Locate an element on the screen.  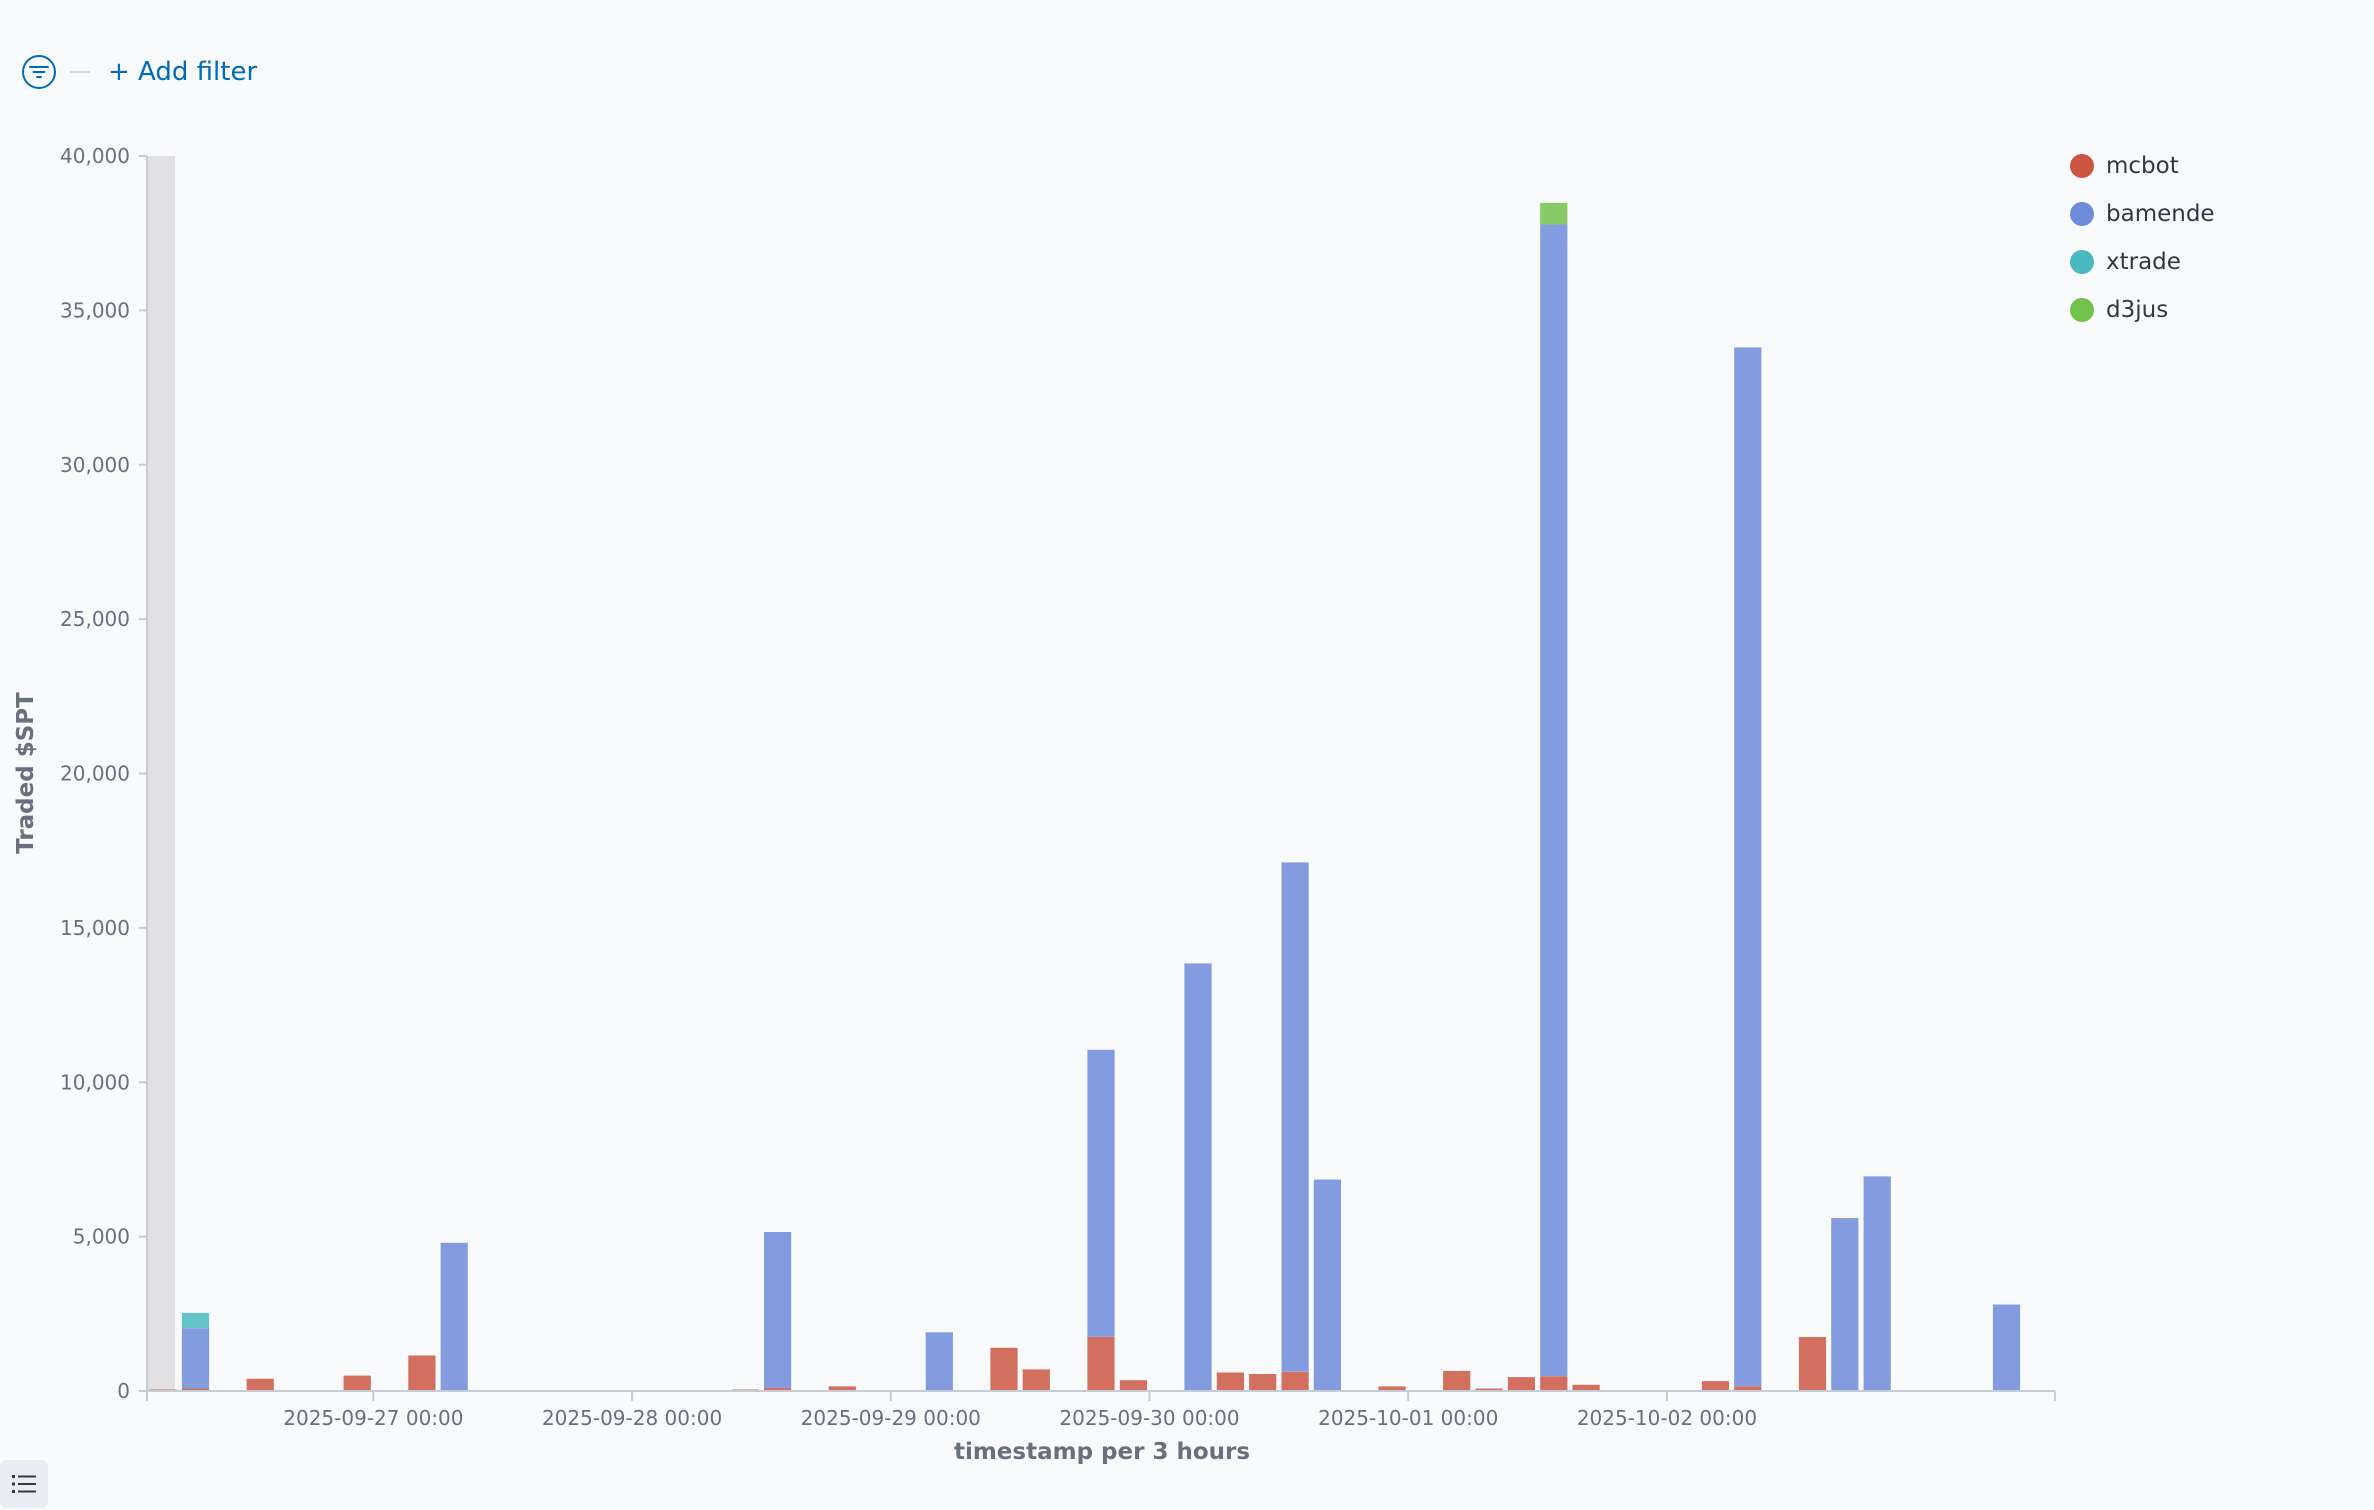
x-tick-label: 2025-09-29 00:00 is located at coordinates (891, 1418).